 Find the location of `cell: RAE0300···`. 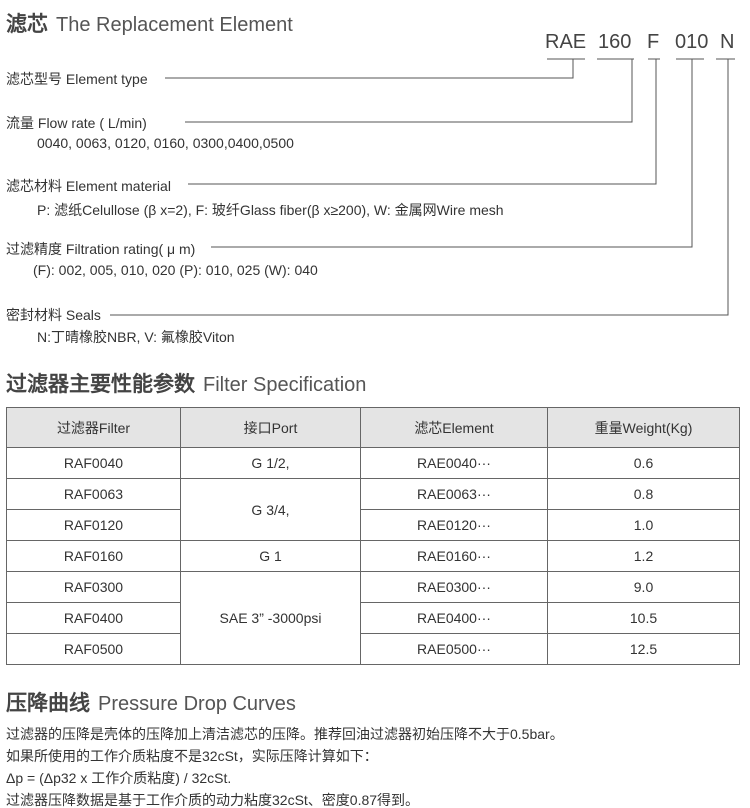

cell: RAE0300··· is located at coordinates (454, 587).